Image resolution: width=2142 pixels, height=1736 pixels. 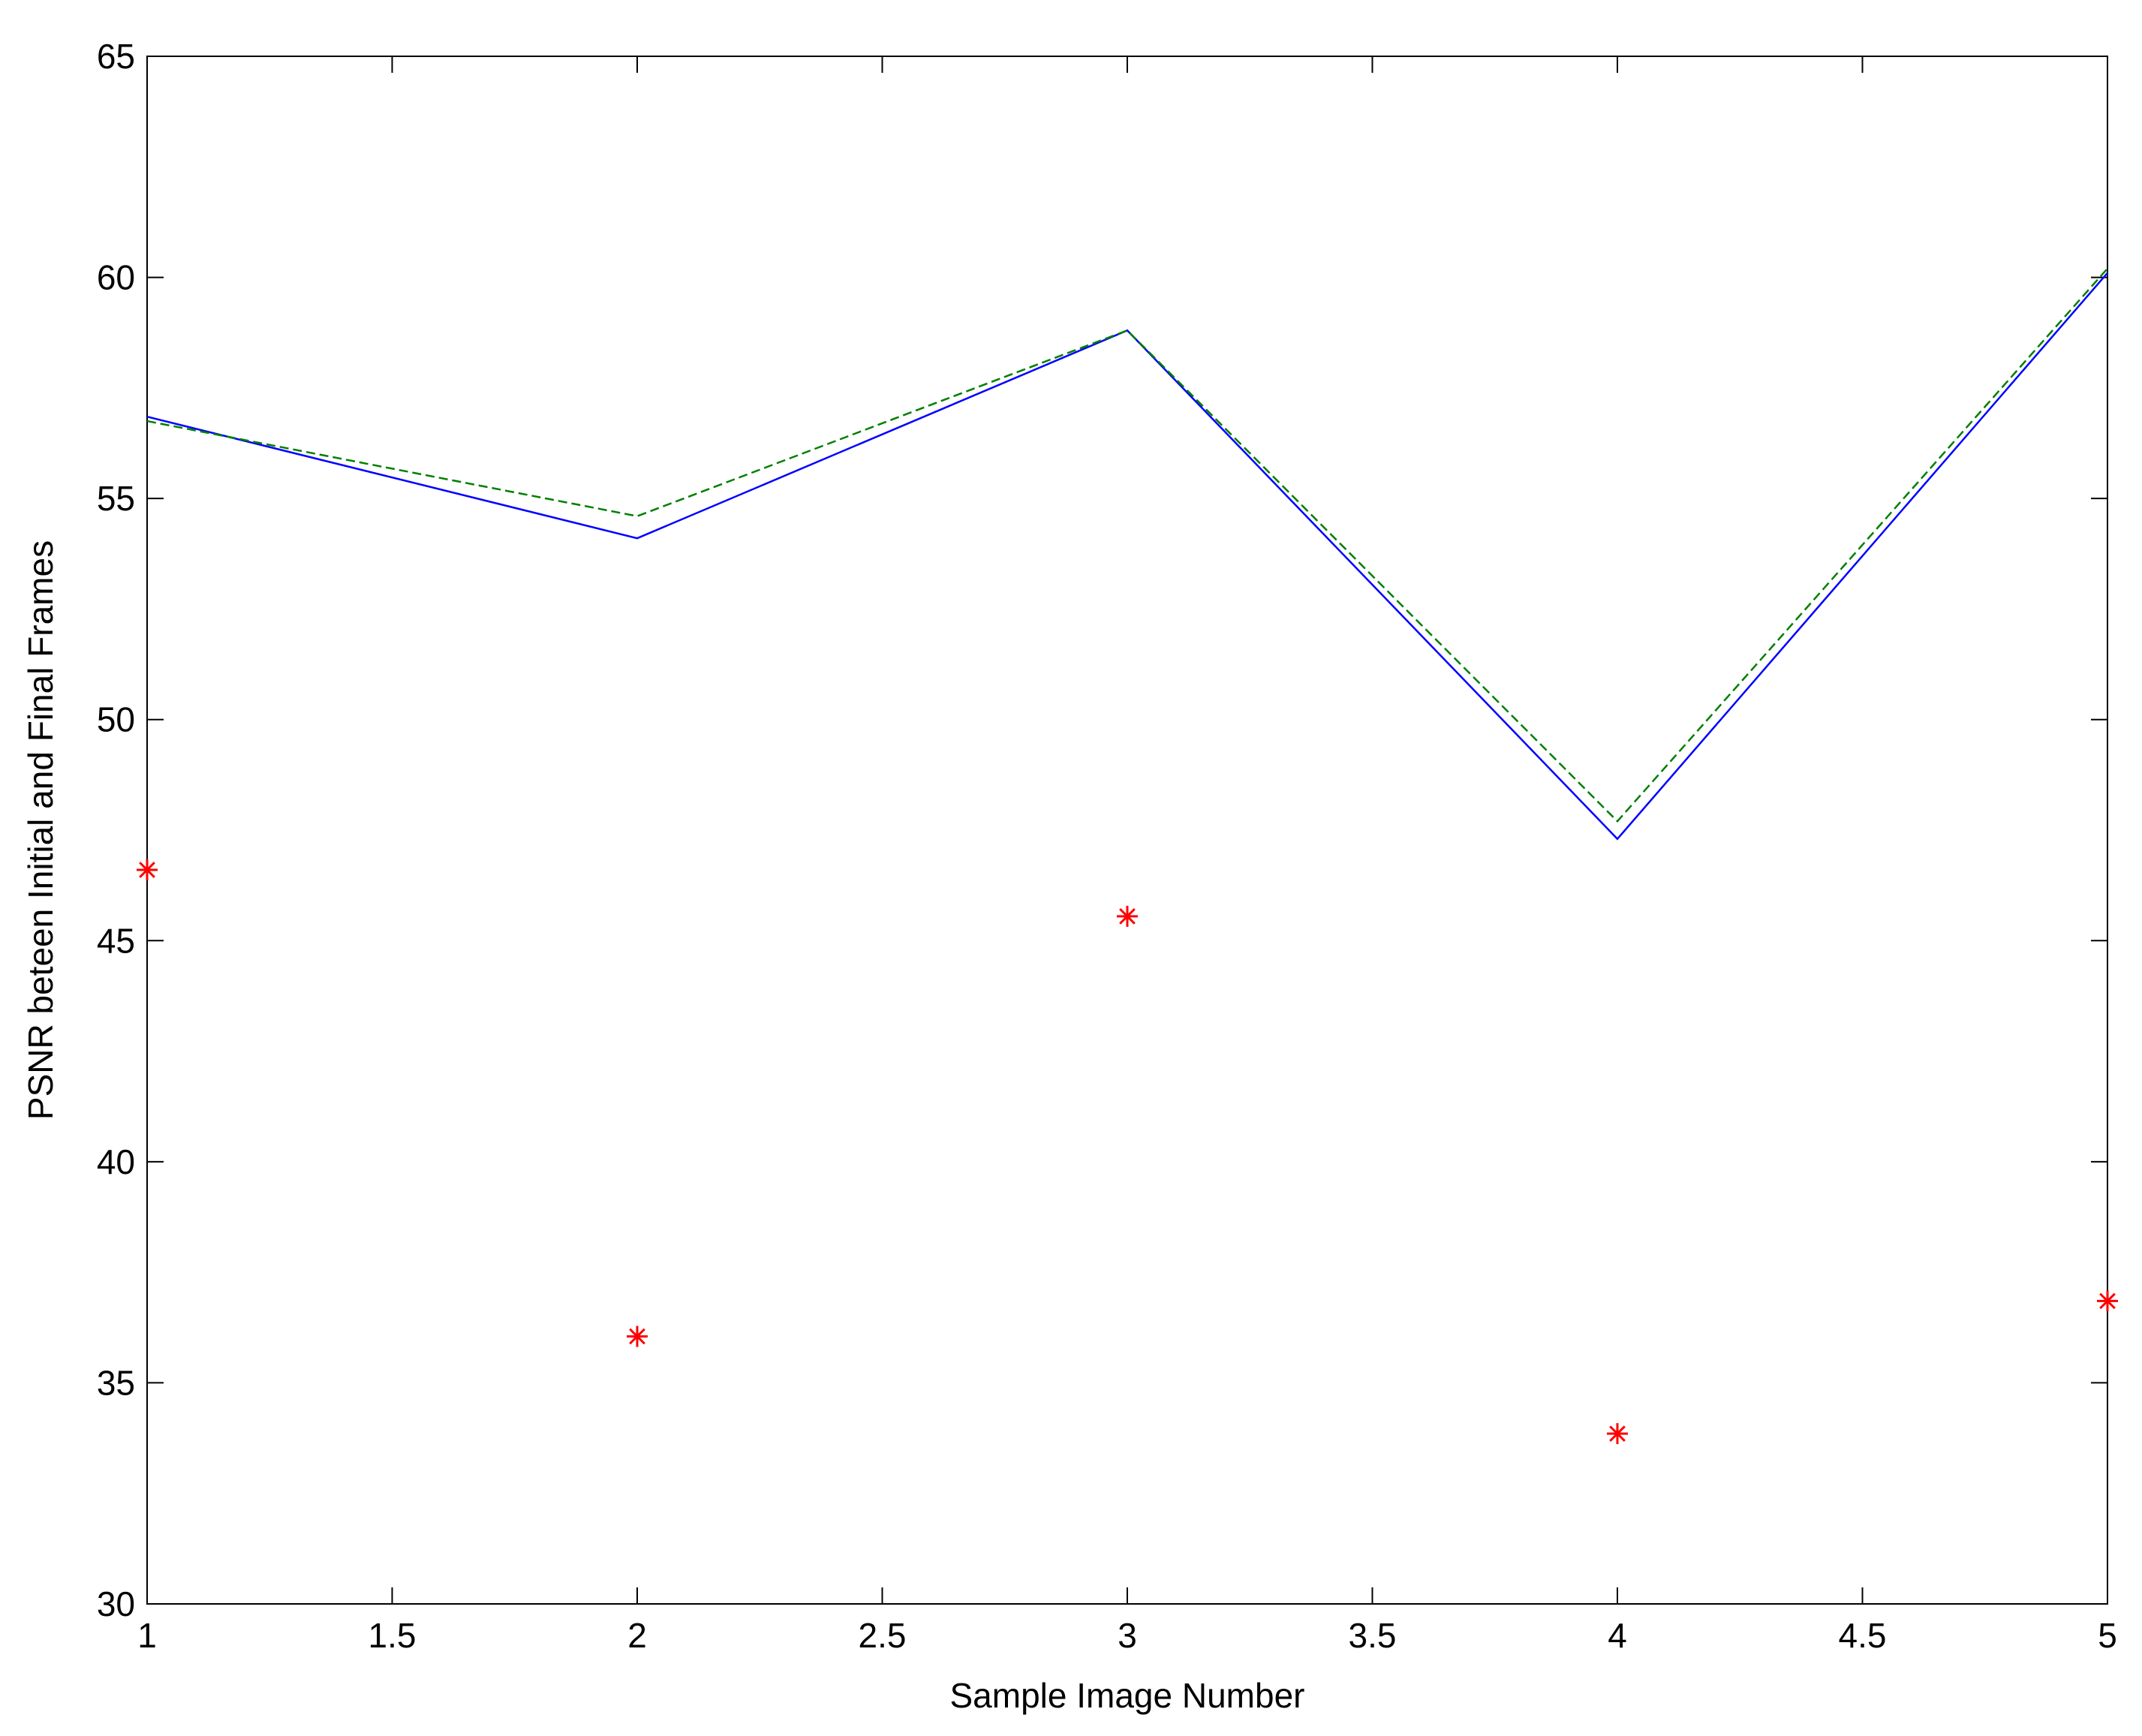 I want to click on x-tick-label: 1, so click(x=147, y=1636).